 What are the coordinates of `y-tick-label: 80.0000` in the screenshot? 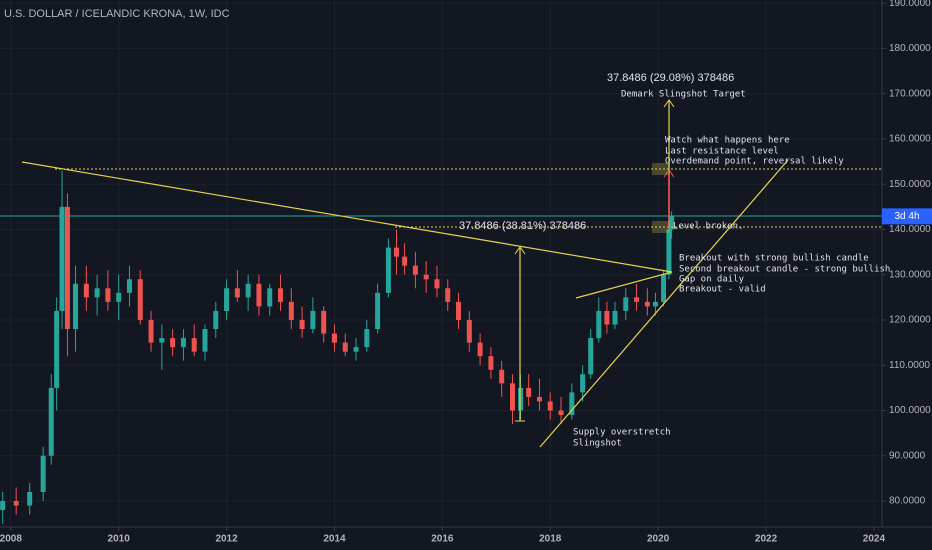 It's located at (907, 501).